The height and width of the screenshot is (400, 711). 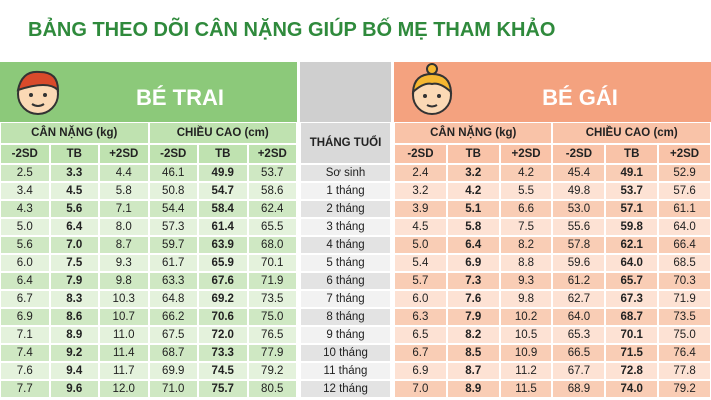 What do you see at coordinates (25, 371) in the screenshot?
I see `value-cell: 7.6` at bounding box center [25, 371].